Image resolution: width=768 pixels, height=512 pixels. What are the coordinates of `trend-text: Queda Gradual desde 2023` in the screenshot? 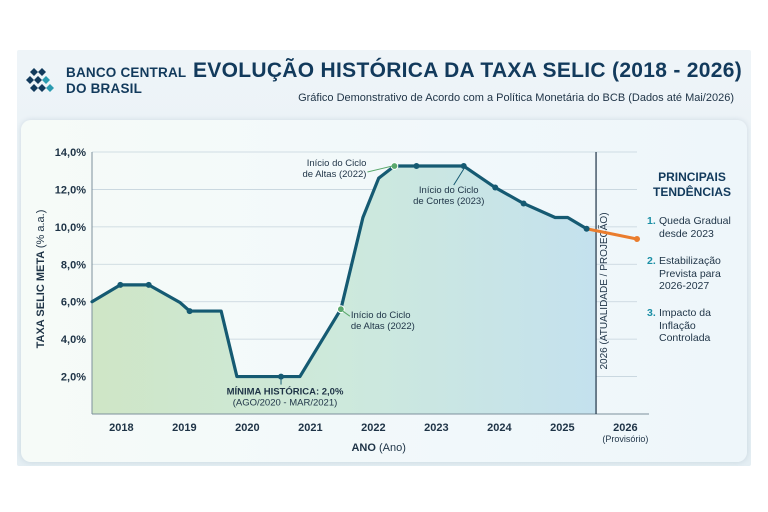 It's located at (695, 227).